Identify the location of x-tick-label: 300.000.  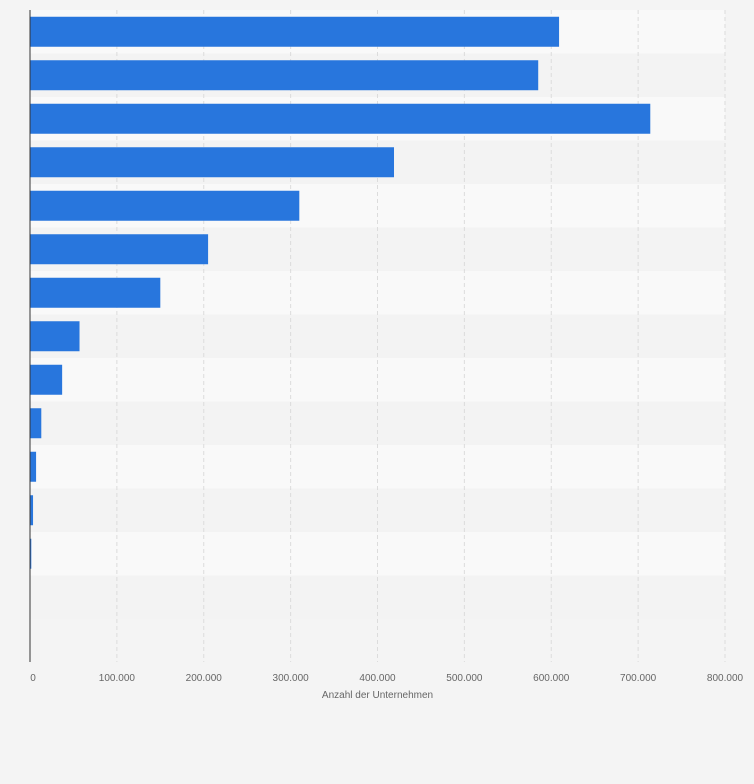
(291, 678).